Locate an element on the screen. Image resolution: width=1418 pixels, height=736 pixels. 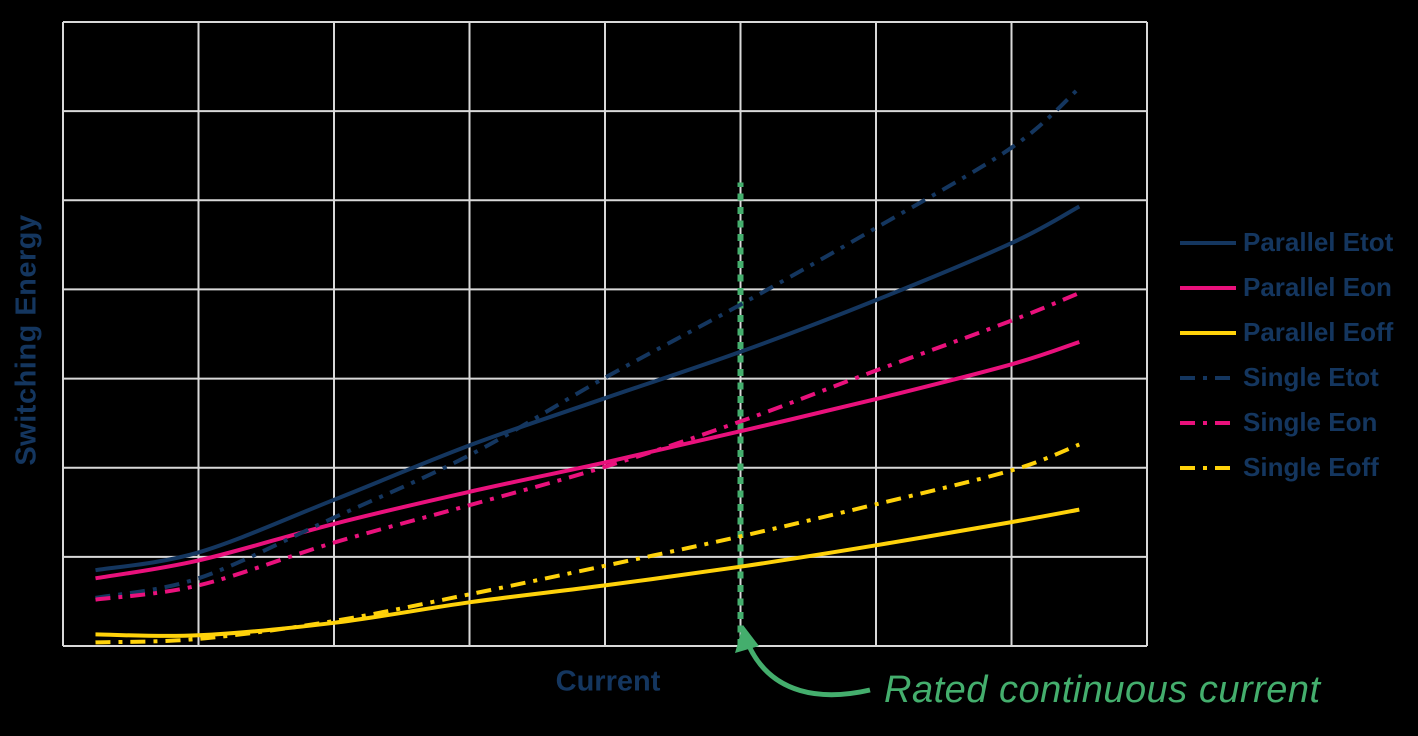
legend-item-single-eon: Single Eon is located at coordinates (1286, 422).